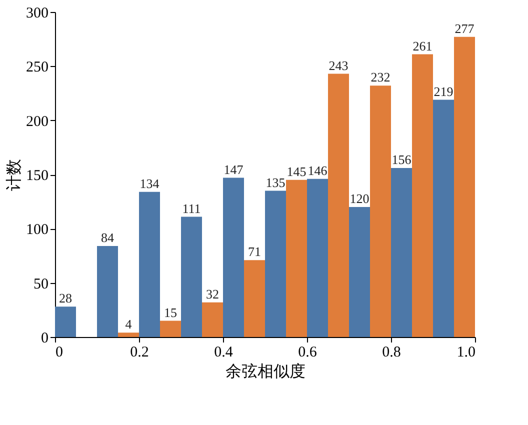 The height and width of the screenshot is (425, 528). Describe the element at coordinates (37, 176) in the screenshot. I see `y-tick-label: 150` at that location.